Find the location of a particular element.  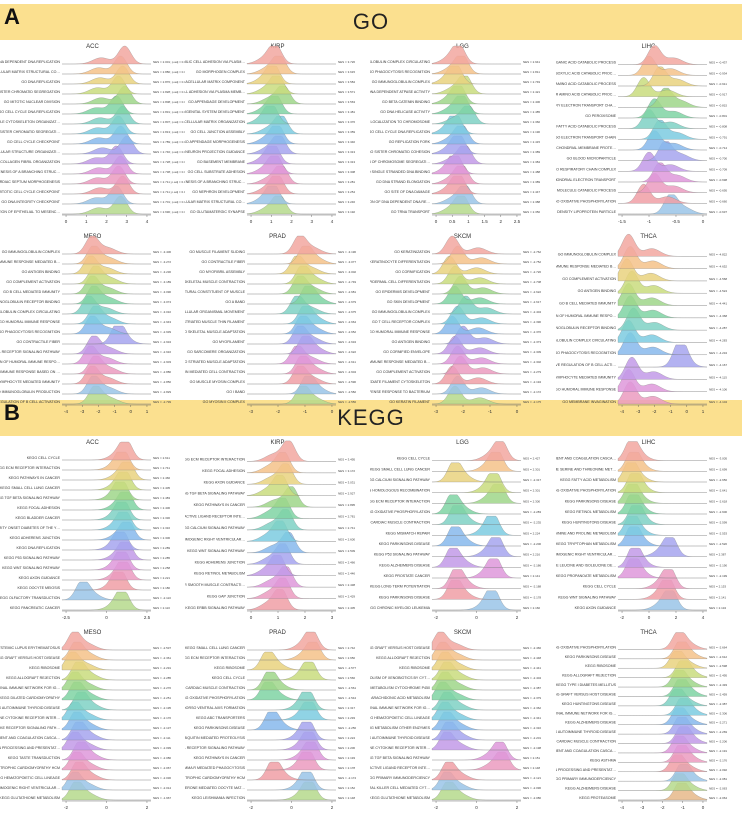

term-label: KEGG HEMATOPOIETIC CELL LINEAGE is located at coordinates (400, 718).